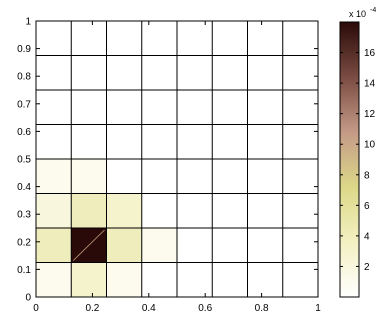 This screenshot has height=320, width=389. Describe the element at coordinates (367, 206) in the screenshot. I see `colorbar-tick-label: 6` at that location.